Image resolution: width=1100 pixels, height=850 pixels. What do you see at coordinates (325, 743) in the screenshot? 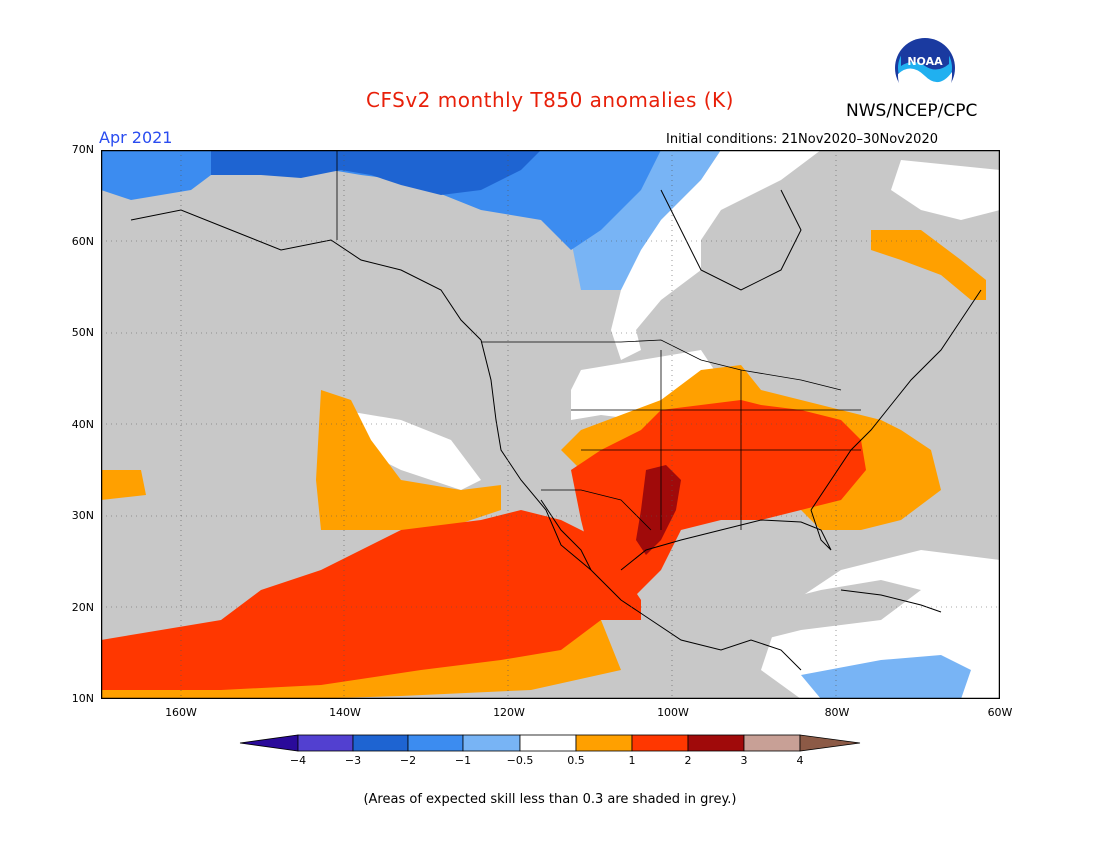
I see `colorbar-bin-m4-m3` at bounding box center [325, 743].